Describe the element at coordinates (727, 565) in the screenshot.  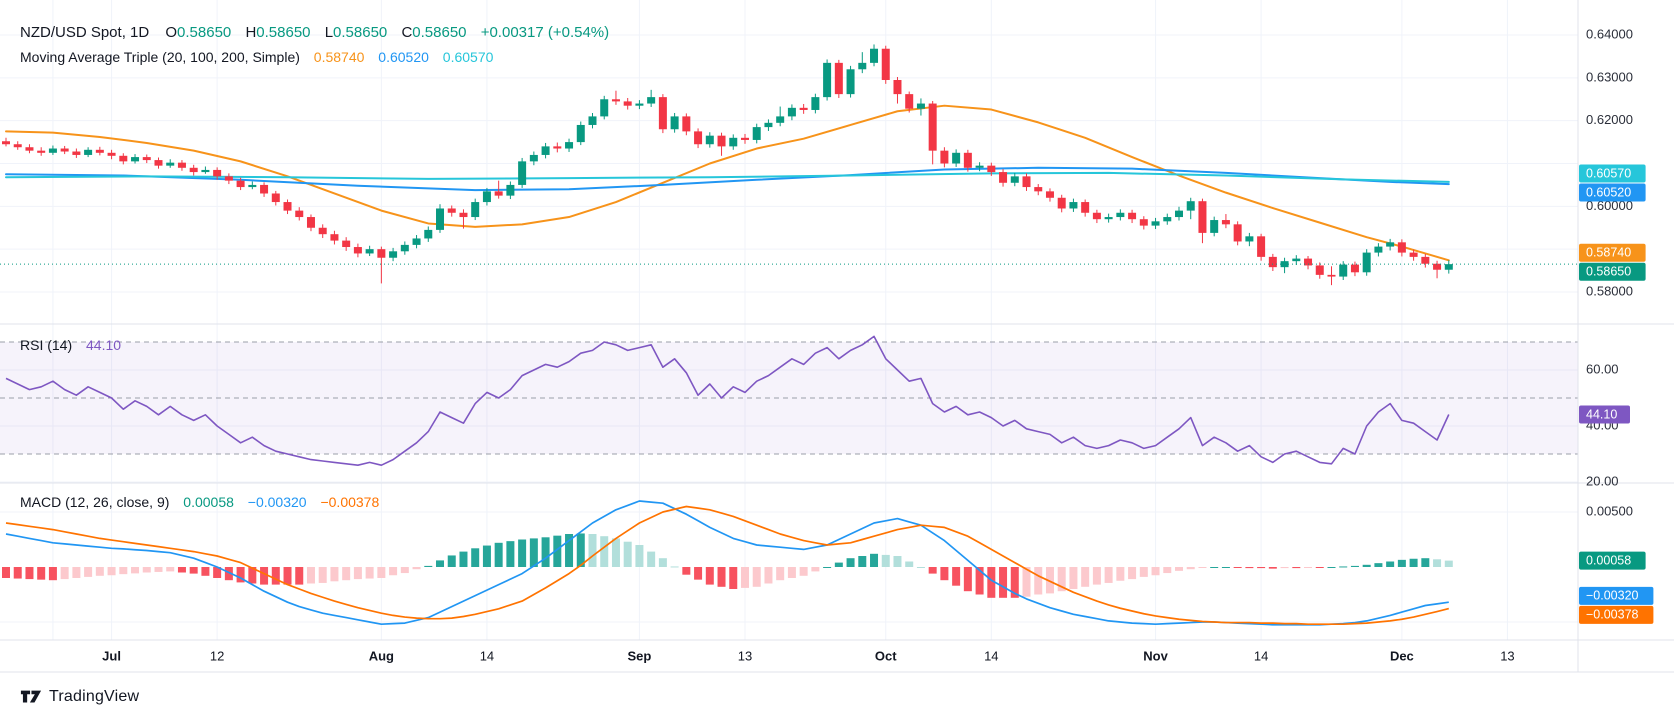
I see `macd-histogram` at that location.